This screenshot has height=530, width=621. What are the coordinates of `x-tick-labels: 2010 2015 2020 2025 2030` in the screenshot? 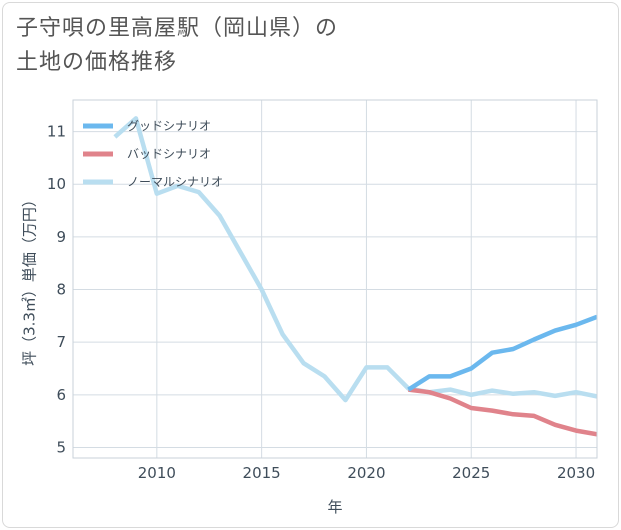 It's located at (366, 473).